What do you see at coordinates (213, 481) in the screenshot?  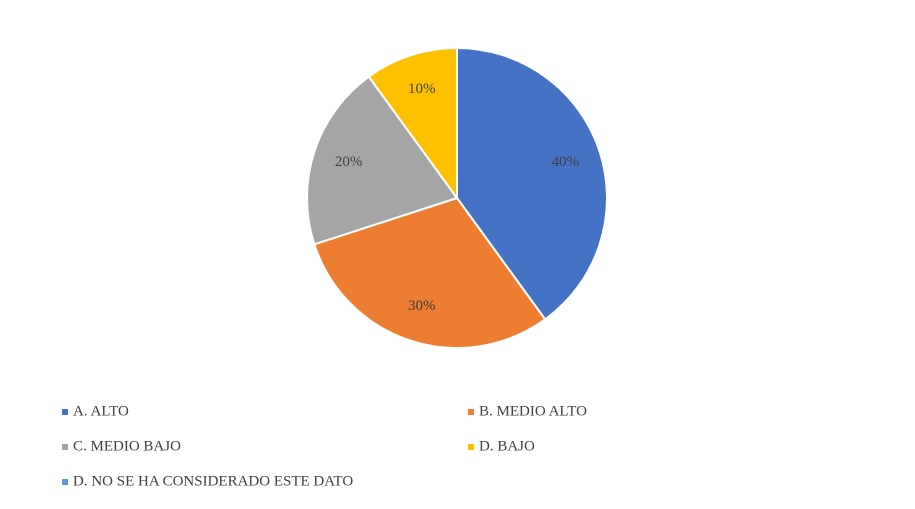 I see `legend-label: D. NO SE HA CONSIDERADO ESTE DATO` at bounding box center [213, 481].